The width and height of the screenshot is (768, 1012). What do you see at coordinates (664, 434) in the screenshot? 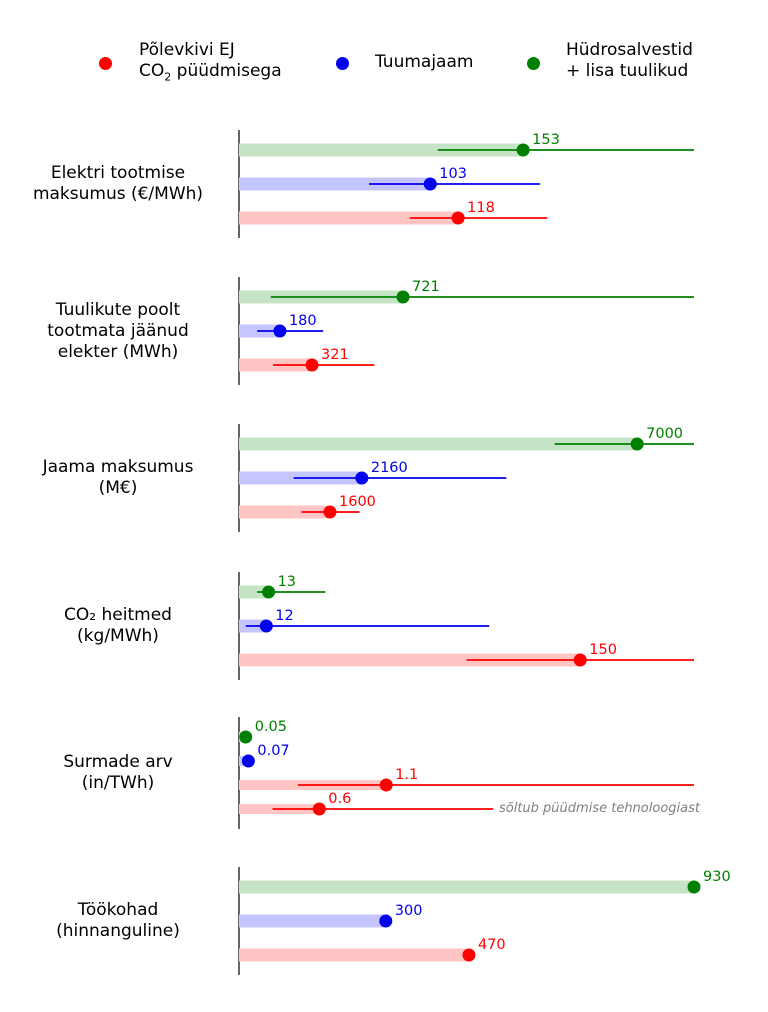
I see `value-label-green: 7000` at bounding box center [664, 434].